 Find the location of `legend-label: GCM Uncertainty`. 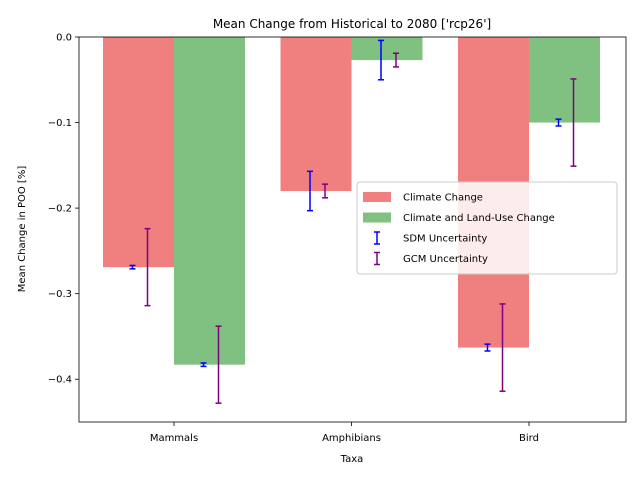

legend-label: GCM Uncertainty is located at coordinates (445, 259).